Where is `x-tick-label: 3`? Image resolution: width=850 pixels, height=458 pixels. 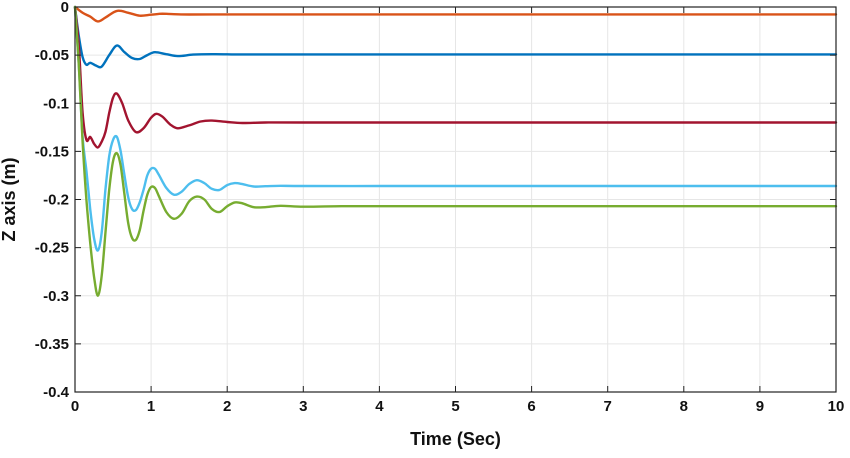
x-tick-label: 3 is located at coordinates (303, 406).